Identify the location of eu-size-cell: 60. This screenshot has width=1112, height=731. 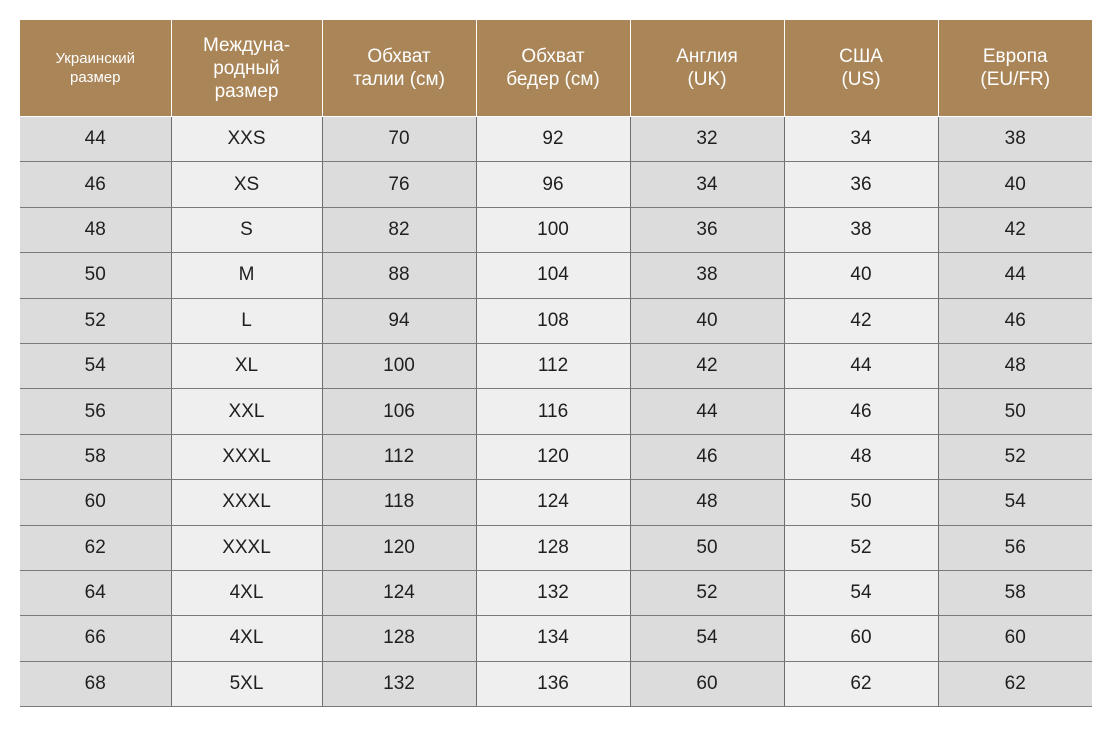
(1014, 638).